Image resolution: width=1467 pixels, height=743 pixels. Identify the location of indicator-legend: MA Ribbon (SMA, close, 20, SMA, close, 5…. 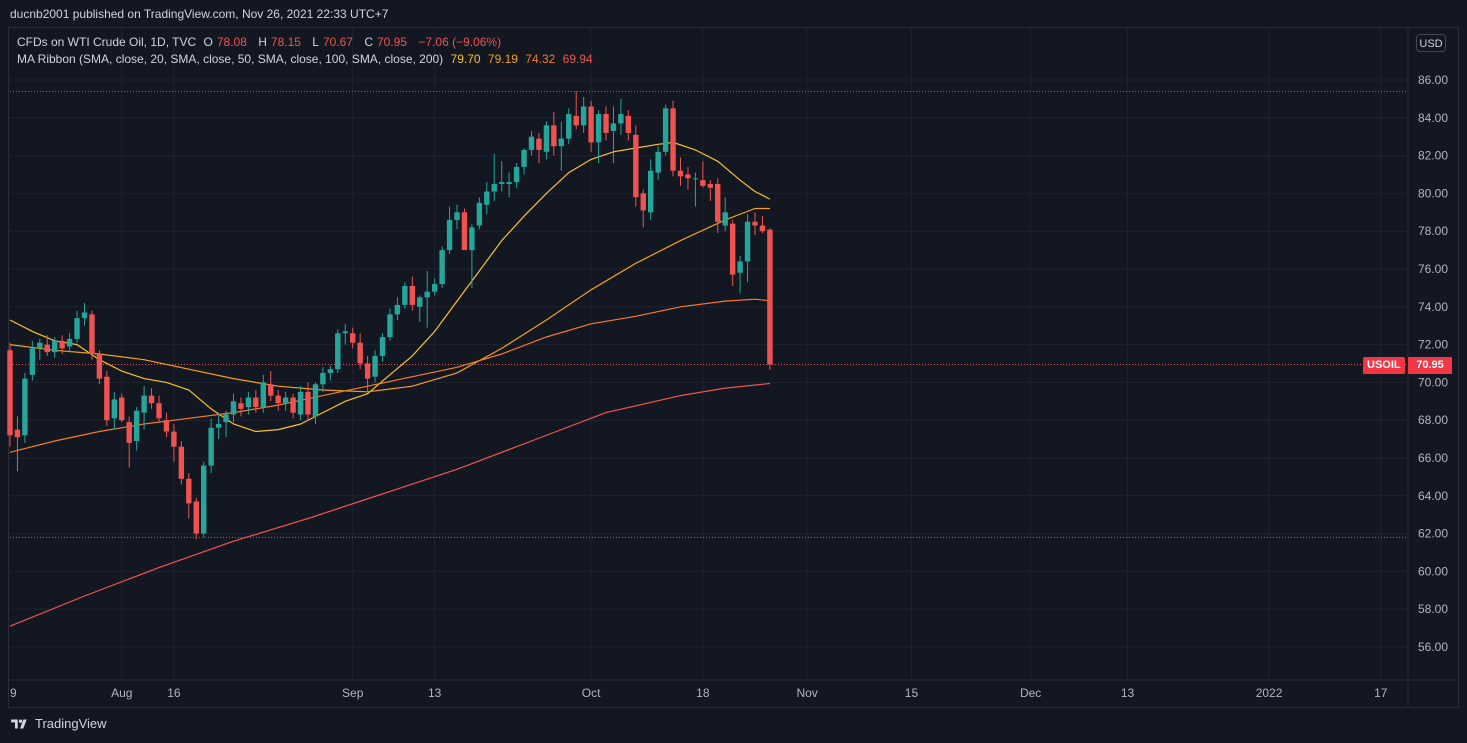
(307, 59).